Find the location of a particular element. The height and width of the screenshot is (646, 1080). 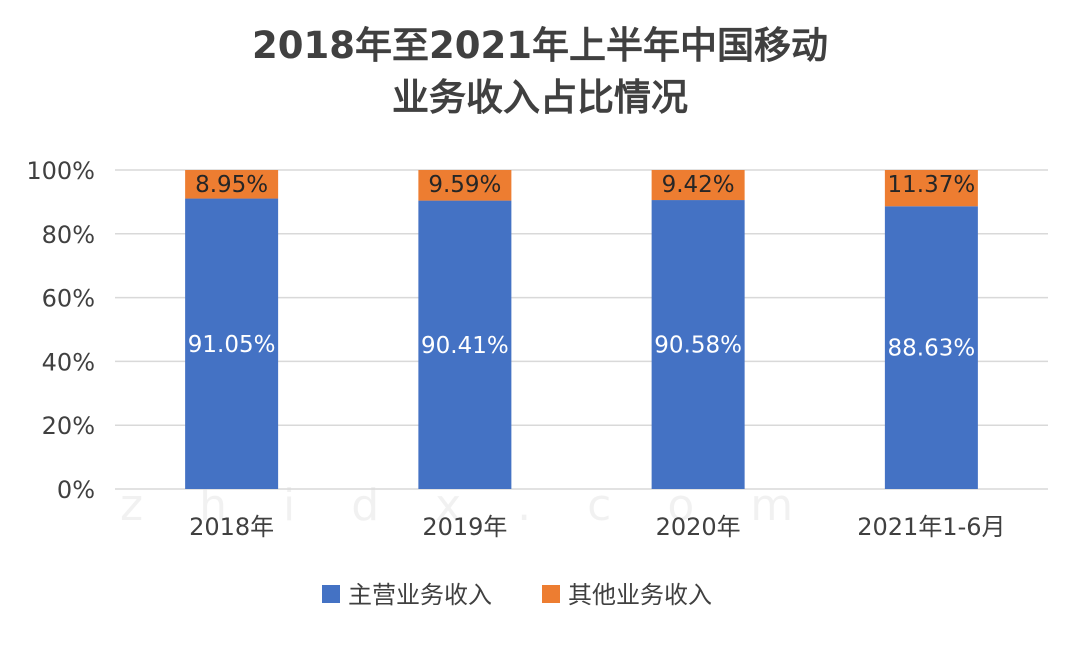

legend-label: 其他业务收入 is located at coordinates (640, 595).